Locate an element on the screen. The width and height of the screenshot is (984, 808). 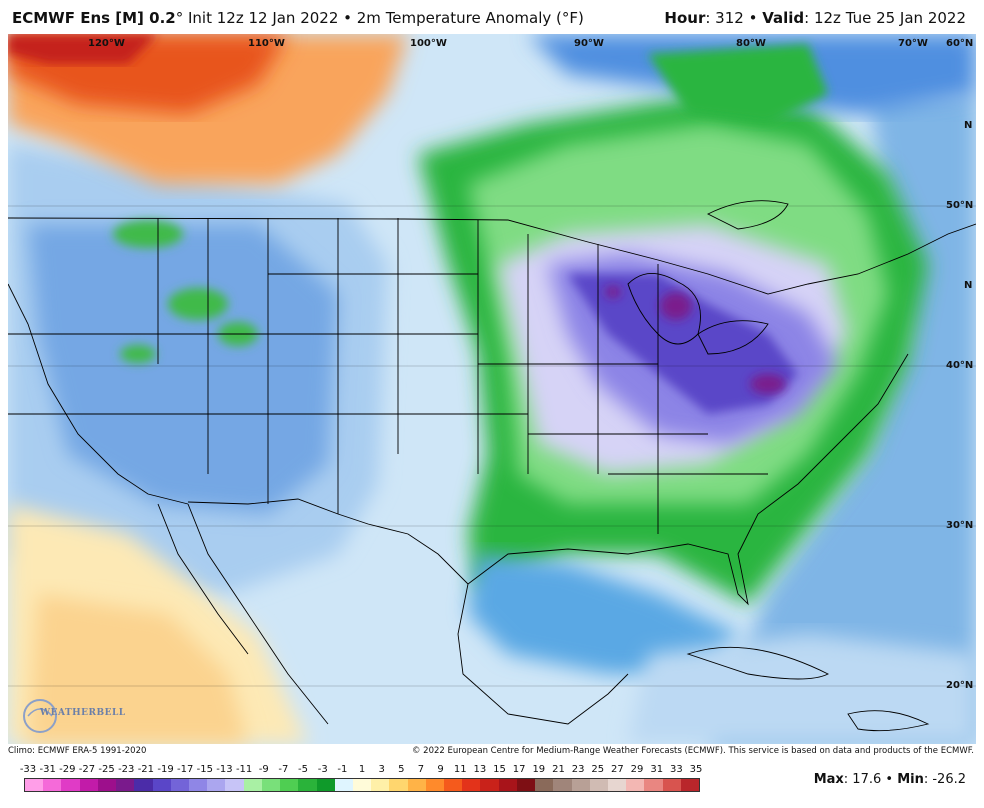
lon-label-70w: 70°W is located at coordinates (913, 43).